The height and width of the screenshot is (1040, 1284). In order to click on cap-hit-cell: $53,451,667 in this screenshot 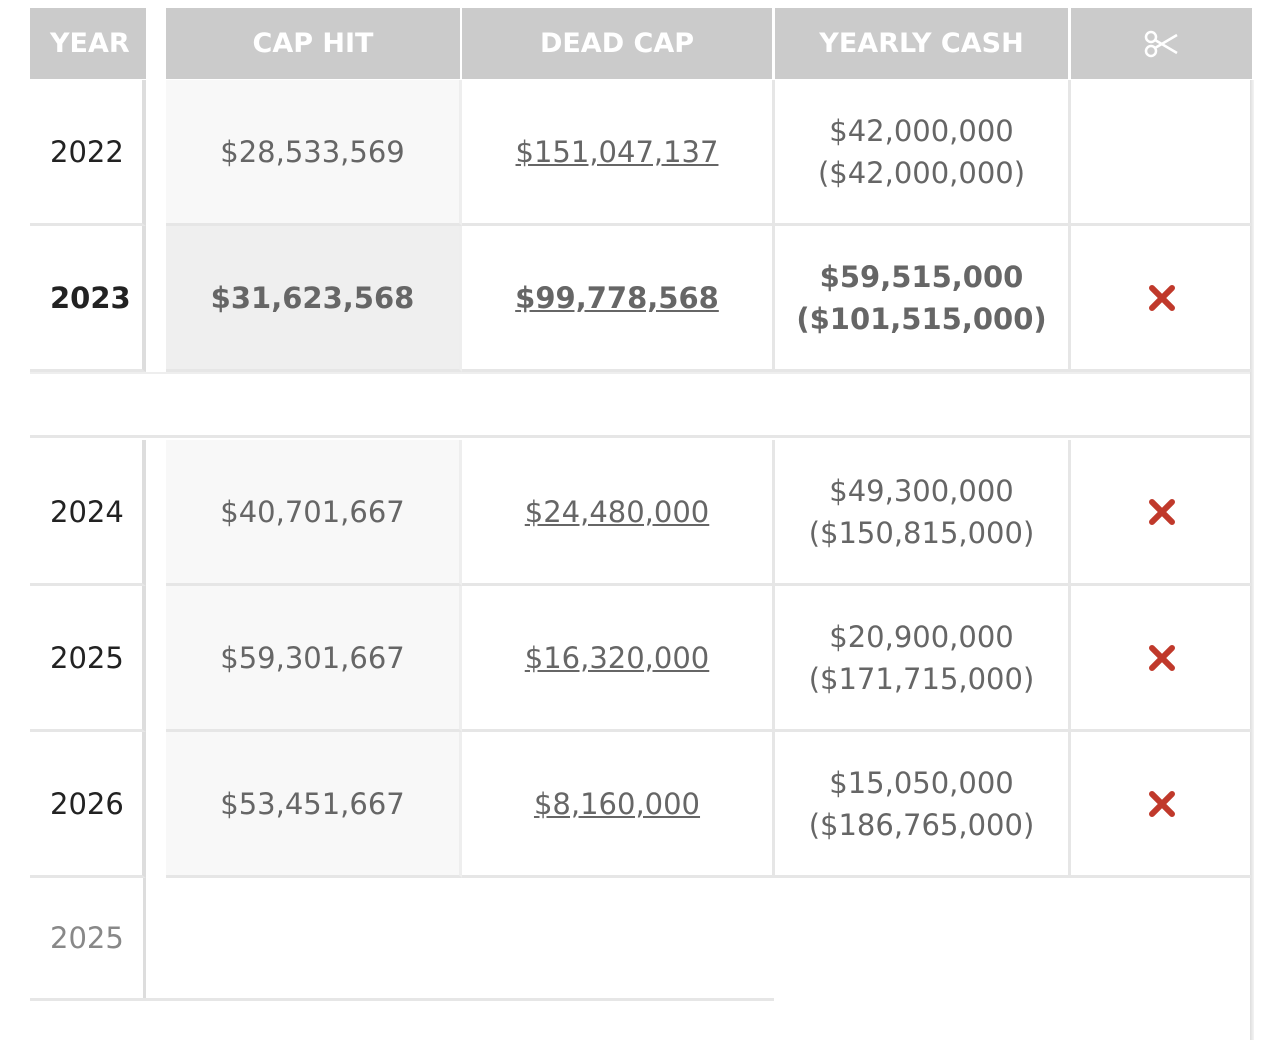, I will do `click(314, 805)`.